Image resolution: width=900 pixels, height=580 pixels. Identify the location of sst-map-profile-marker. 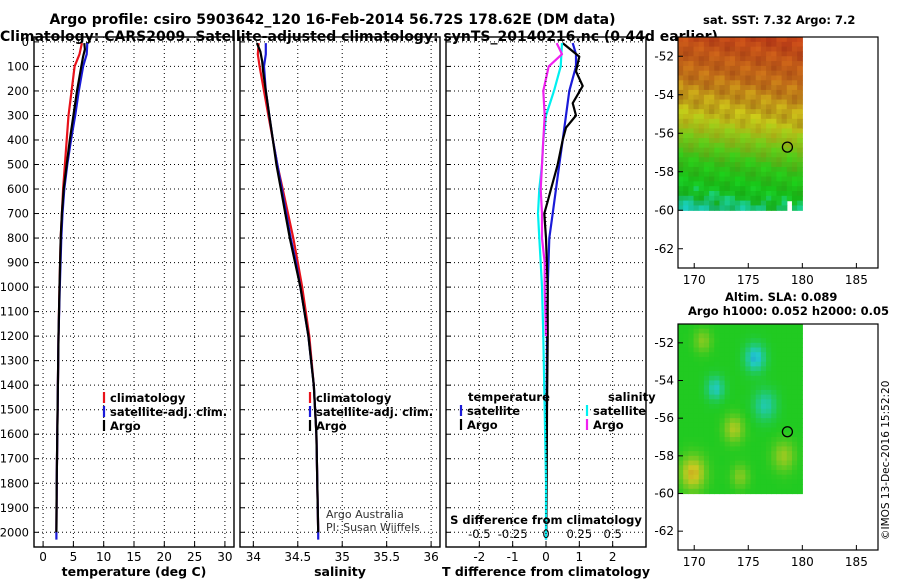
(787, 147).